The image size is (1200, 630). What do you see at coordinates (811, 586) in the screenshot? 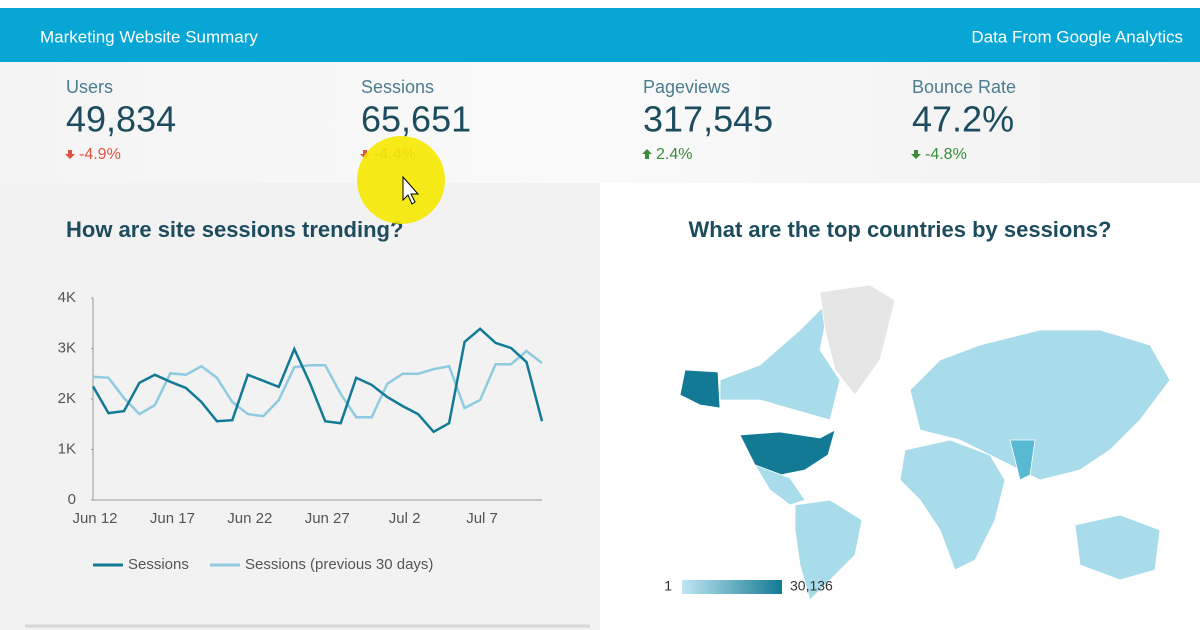
I see `map-legend-max: 30,136` at bounding box center [811, 586].